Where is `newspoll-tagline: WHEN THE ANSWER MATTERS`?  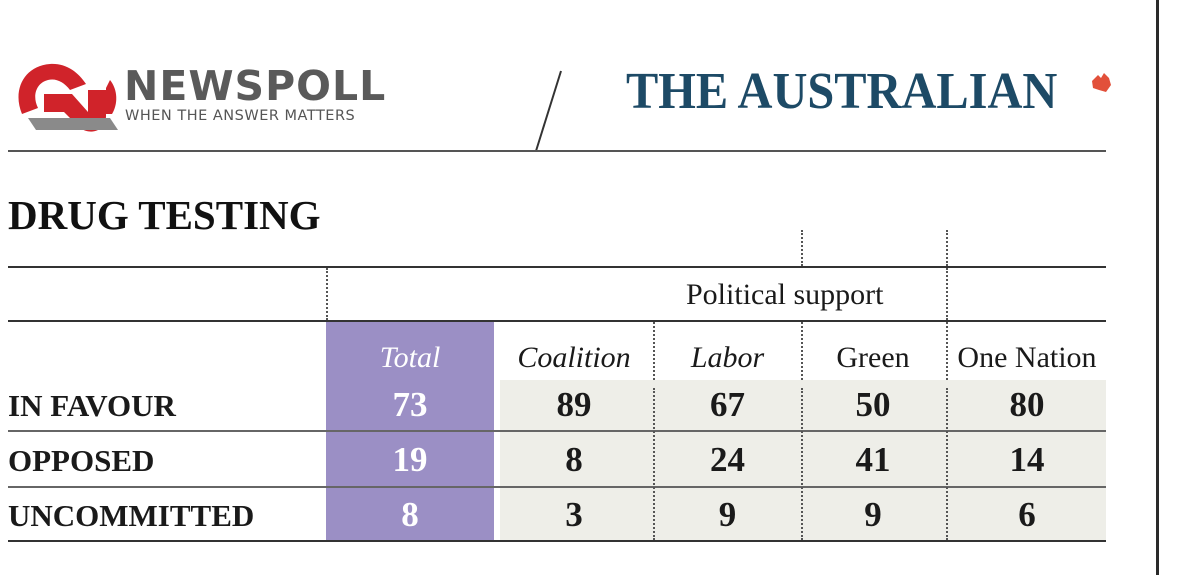 newspoll-tagline: WHEN THE ANSWER MATTERS is located at coordinates (240, 116).